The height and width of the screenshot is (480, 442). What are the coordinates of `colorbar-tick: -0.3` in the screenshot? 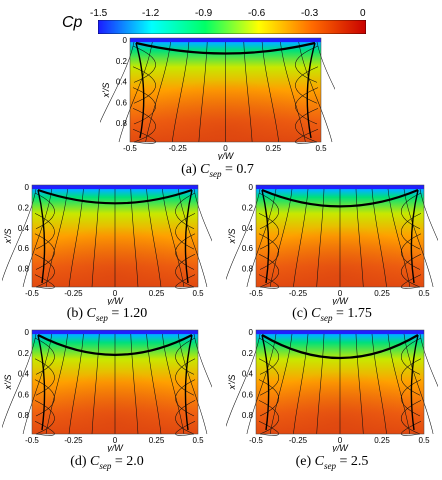 It's located at (310, 13).